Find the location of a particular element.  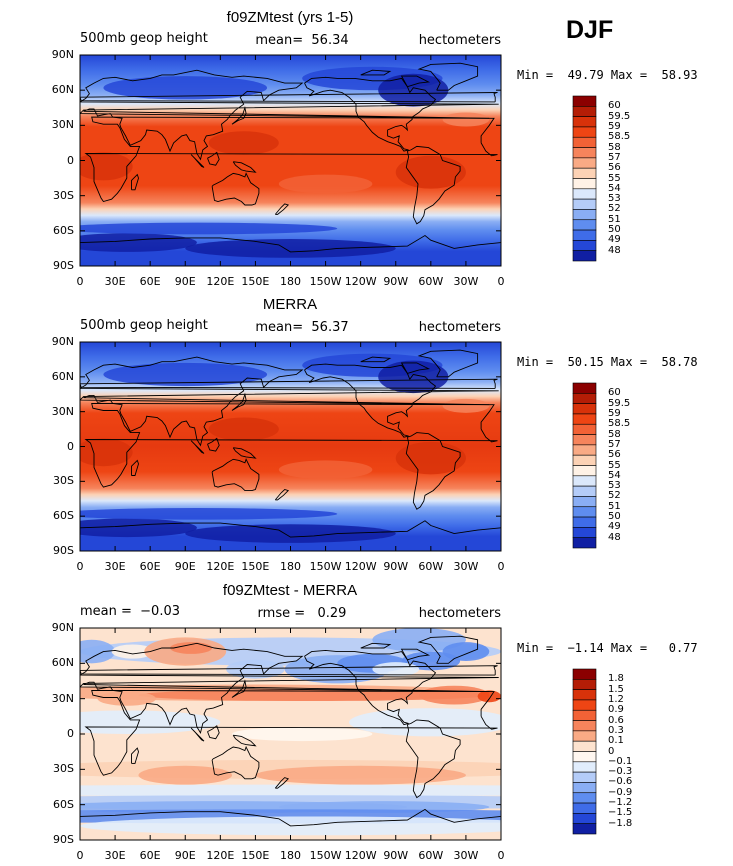

lat-tick-label: 30N is located at coordinates (62, 125).